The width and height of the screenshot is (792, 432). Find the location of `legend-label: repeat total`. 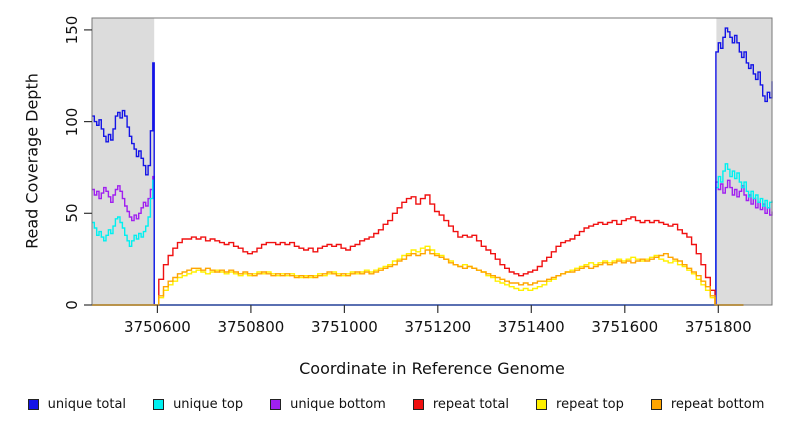

legend-label: repeat total is located at coordinates (471, 404).